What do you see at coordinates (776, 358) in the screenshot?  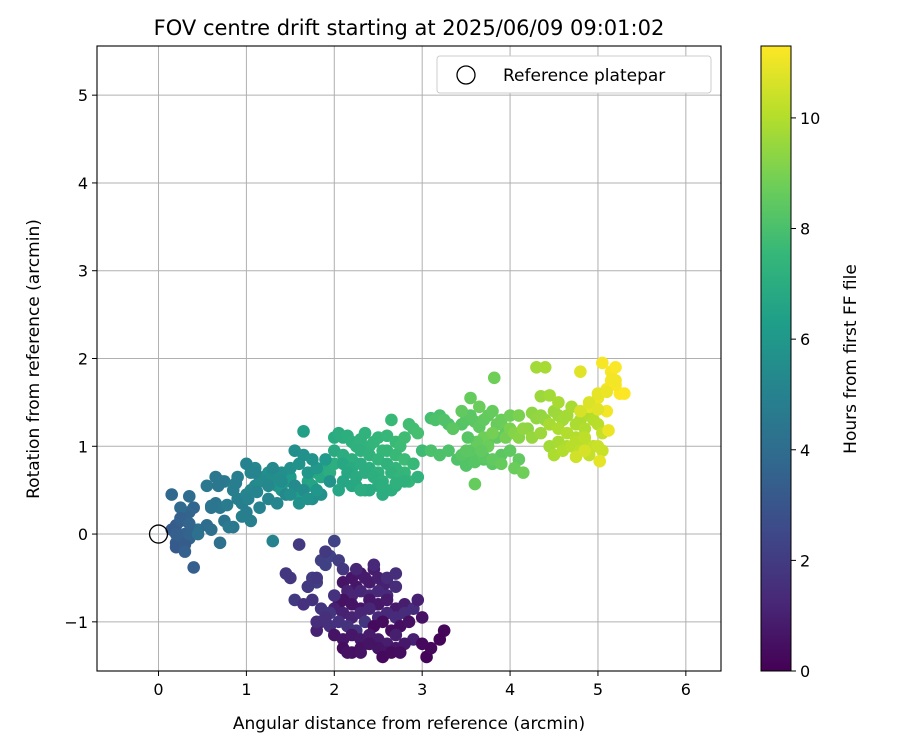 I see `colorbar-gradient` at bounding box center [776, 358].